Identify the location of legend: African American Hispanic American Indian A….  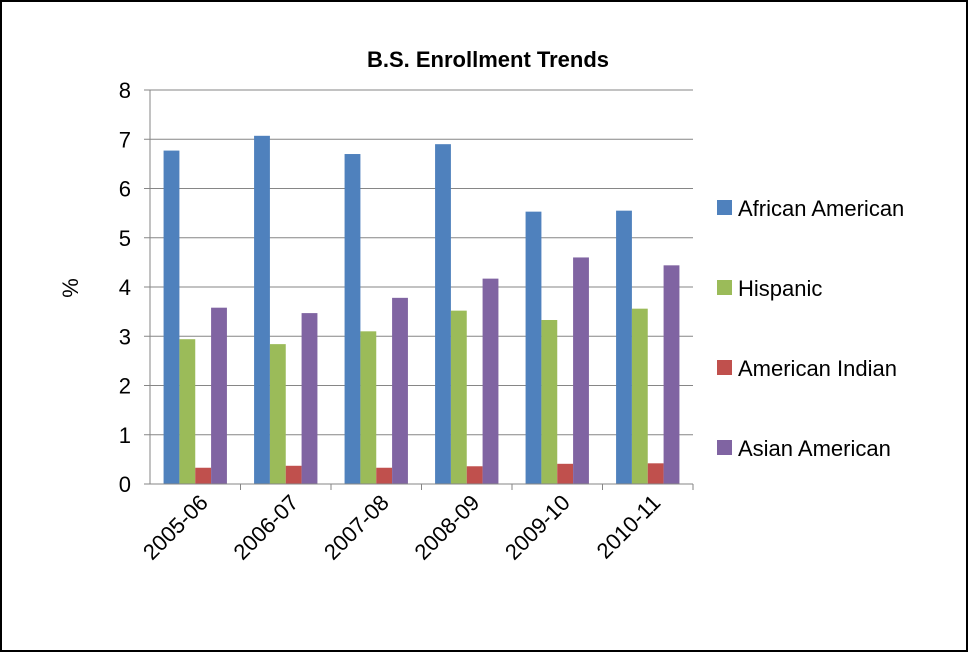
(810, 328).